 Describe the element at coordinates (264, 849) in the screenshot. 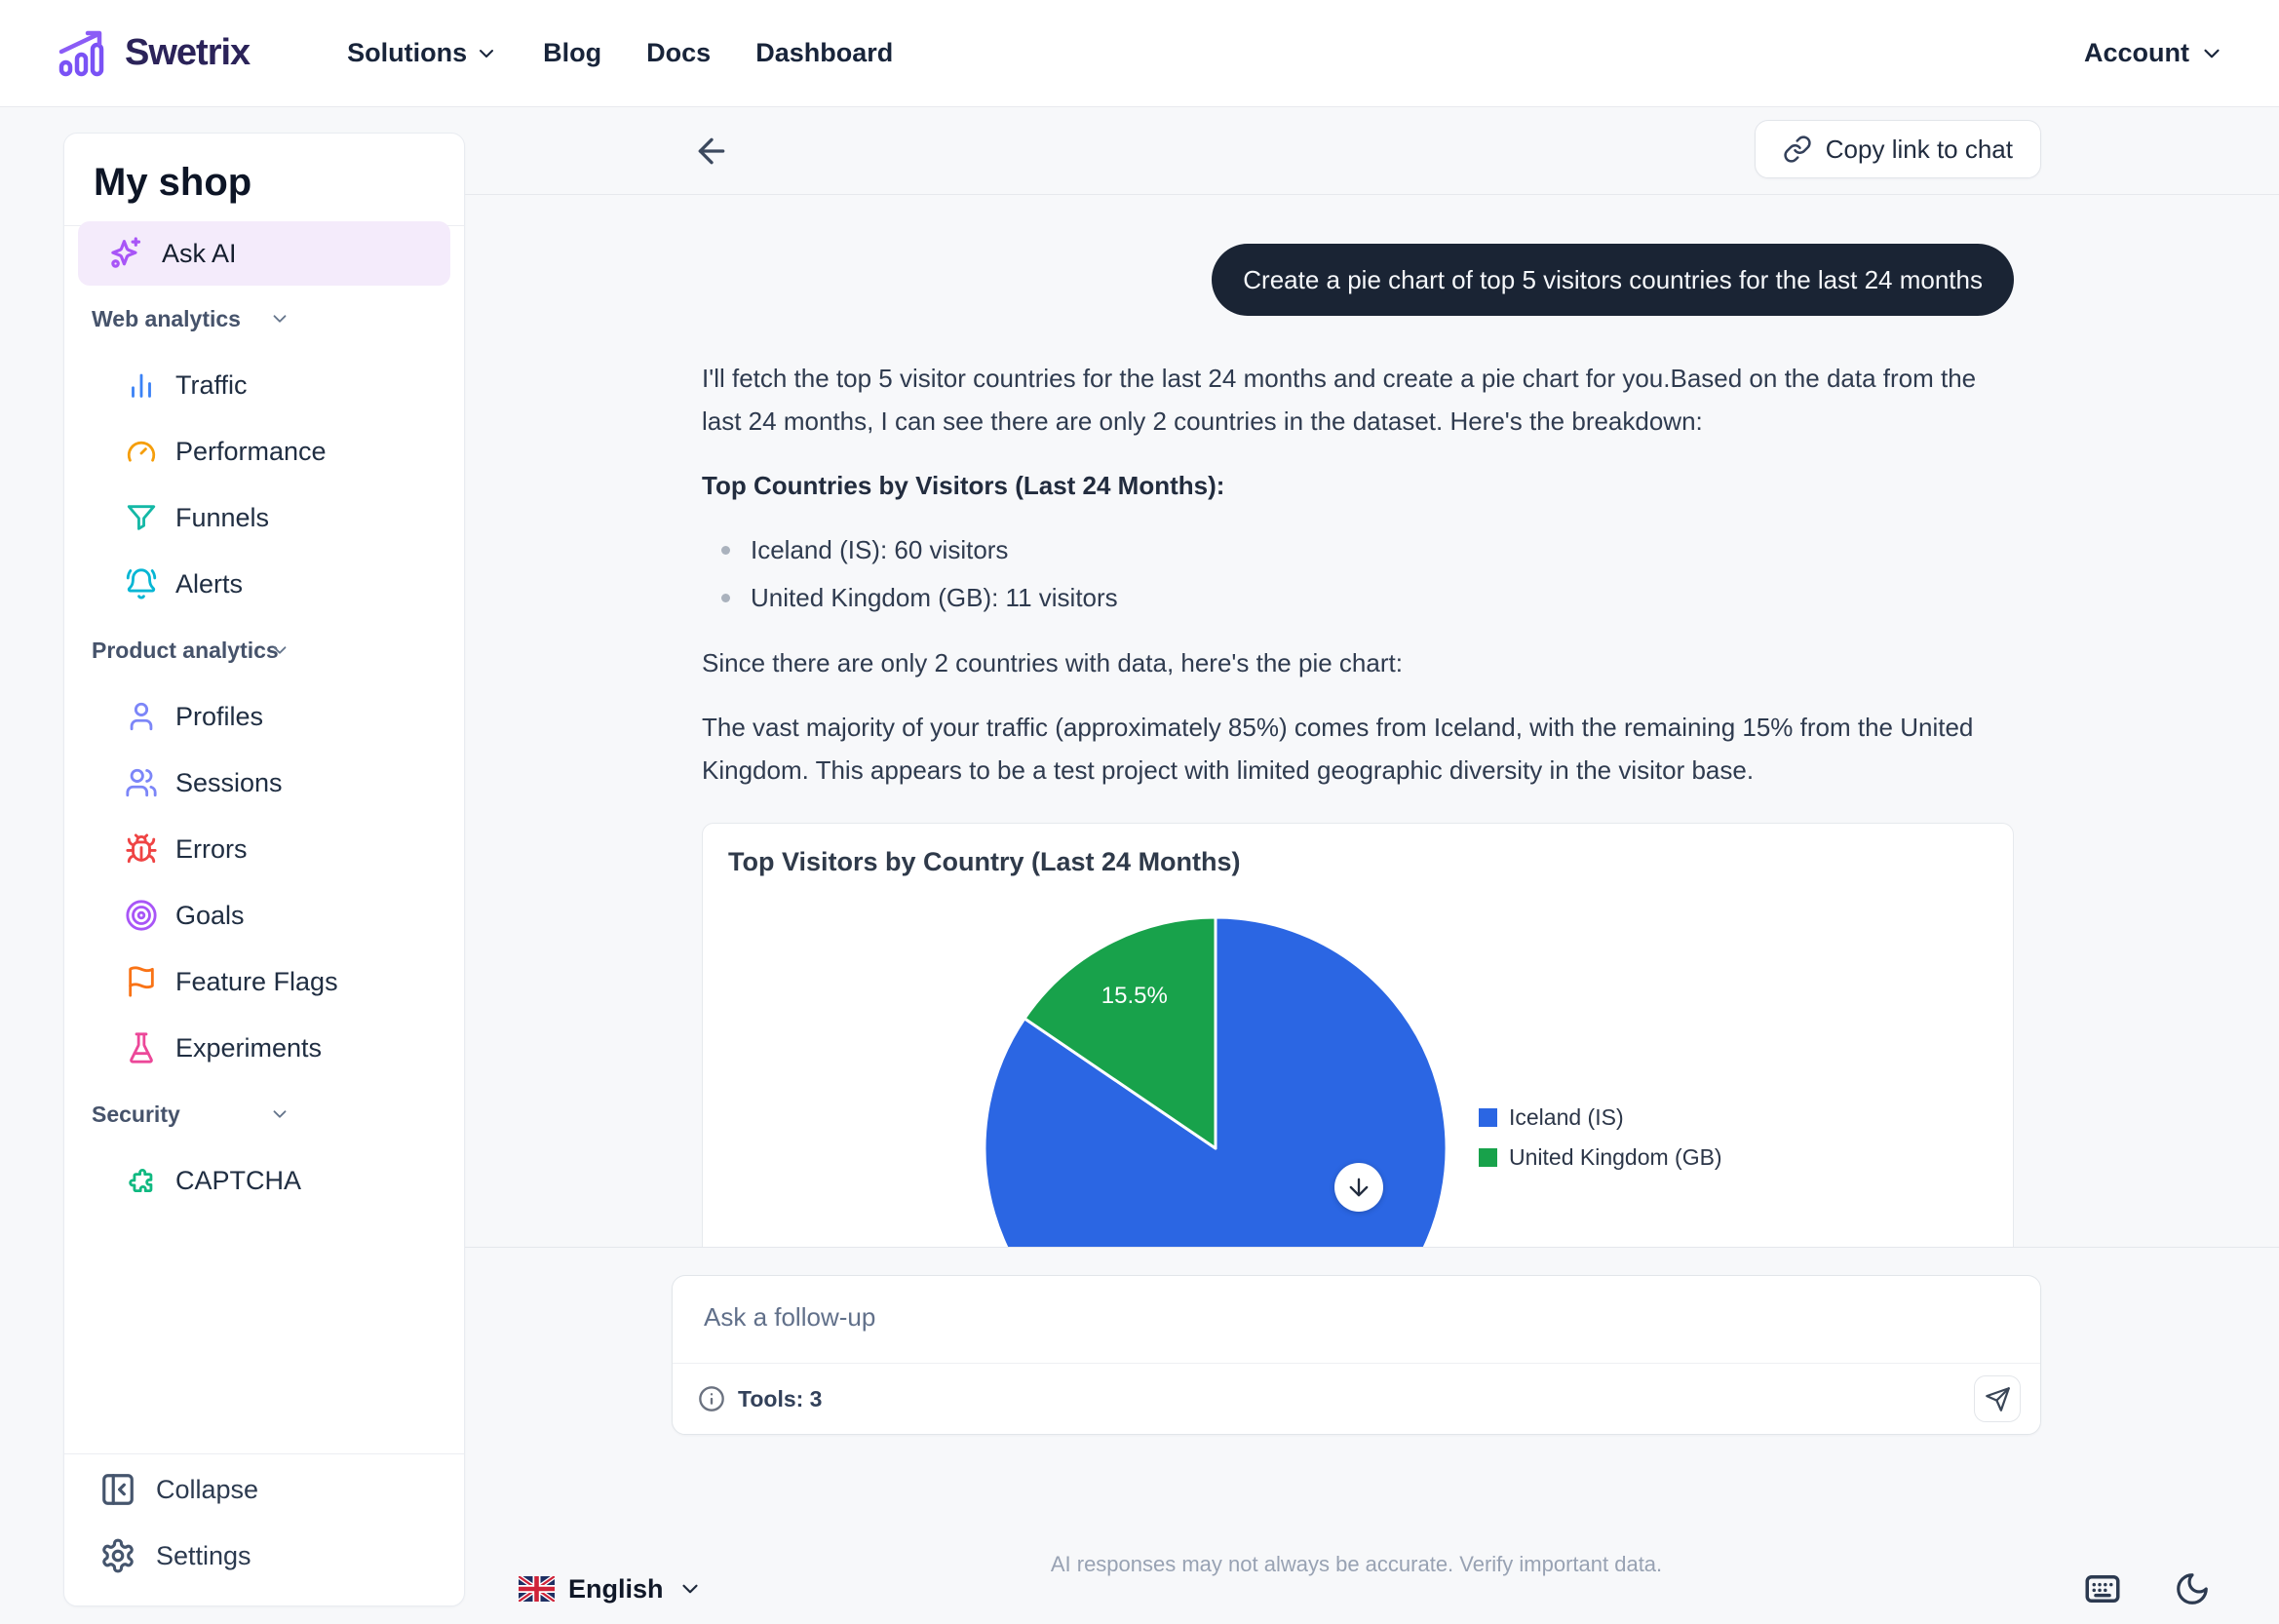

I see `sidebar-item-errors: Errors` at that location.